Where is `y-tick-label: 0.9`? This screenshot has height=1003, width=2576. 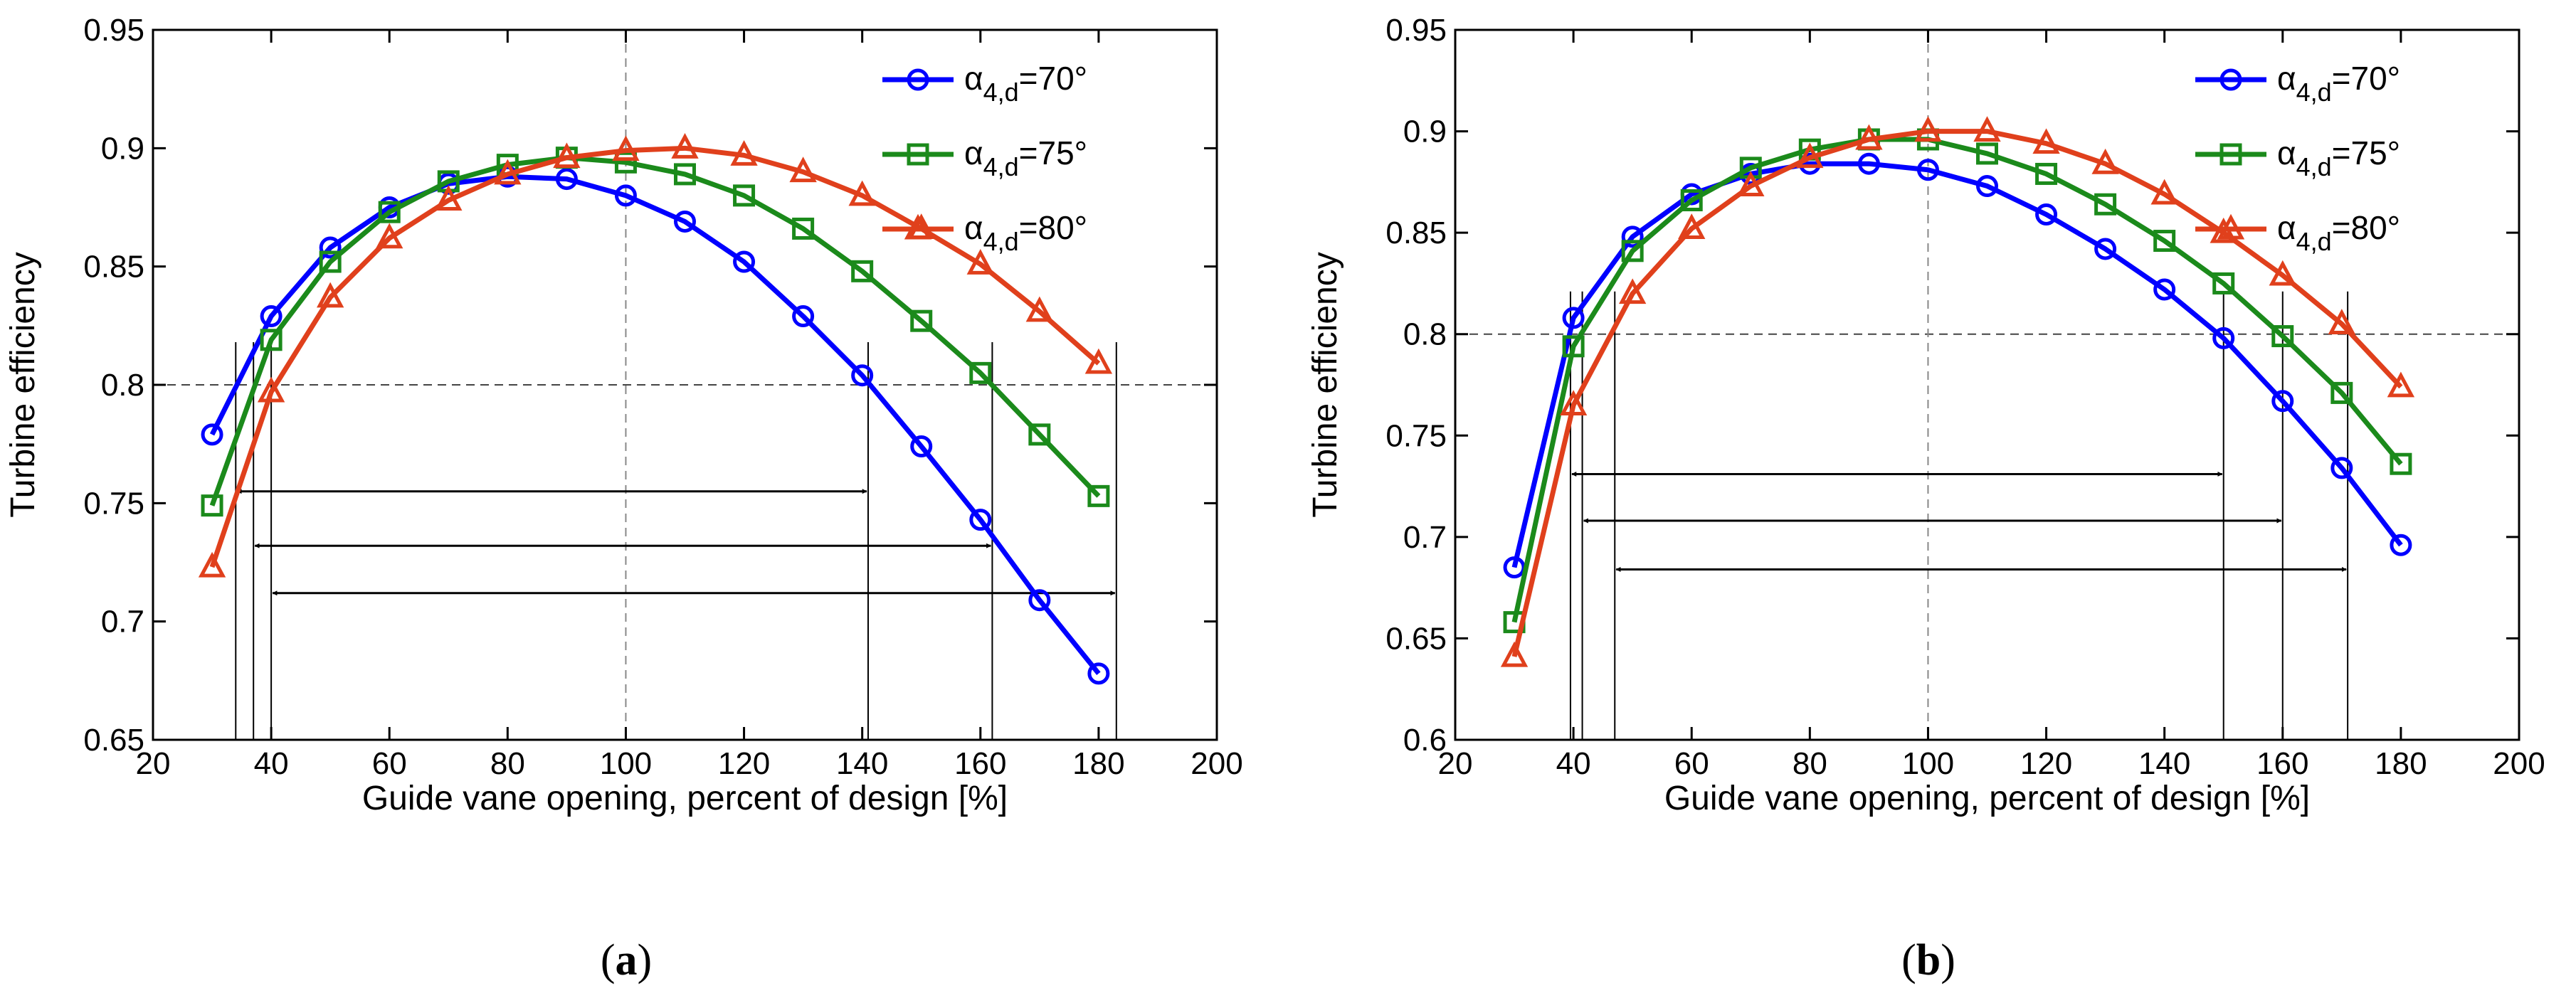
y-tick-label: 0.9 is located at coordinates (1425, 132).